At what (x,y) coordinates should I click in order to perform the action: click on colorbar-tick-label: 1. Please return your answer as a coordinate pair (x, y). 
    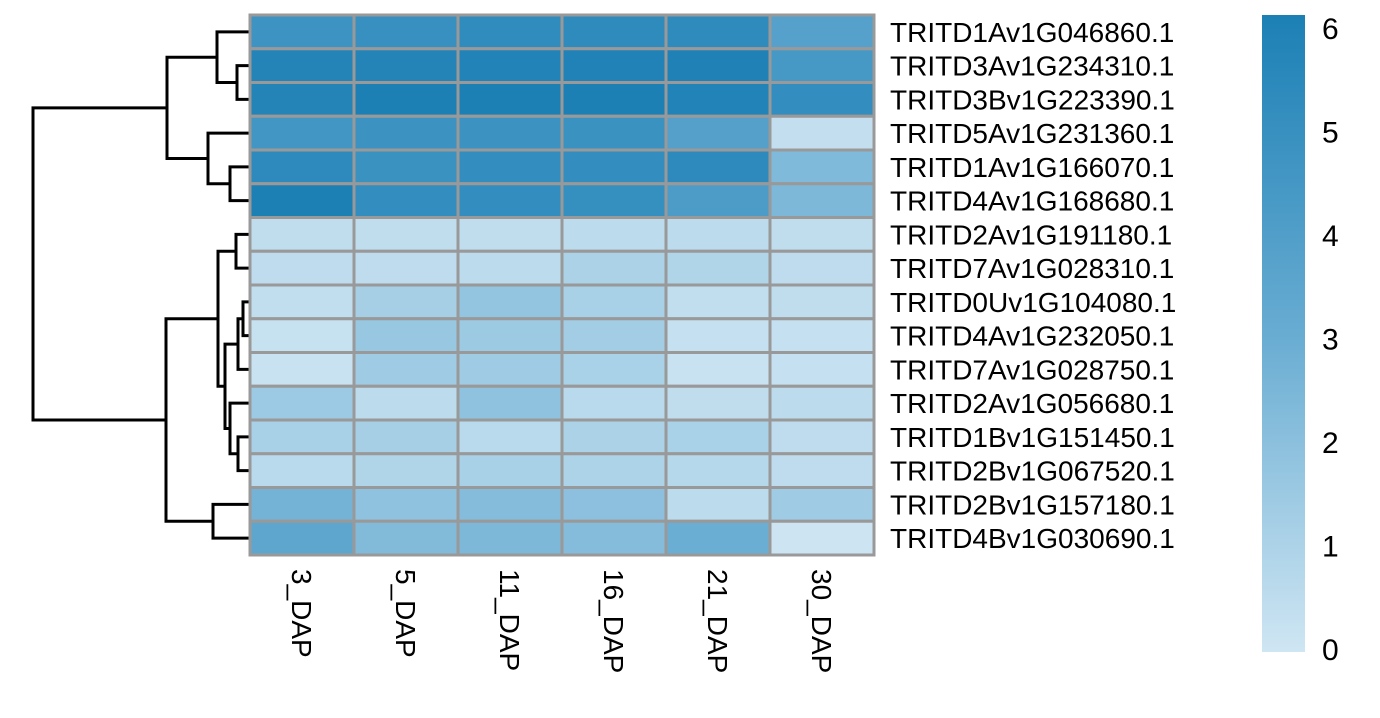
    Looking at the image, I should click on (1330, 547).